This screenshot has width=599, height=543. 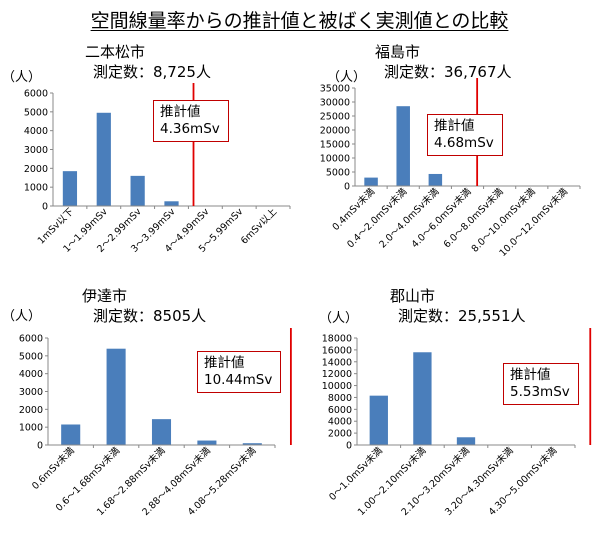 I want to click on city-name: 福島市, so click(x=398, y=52).